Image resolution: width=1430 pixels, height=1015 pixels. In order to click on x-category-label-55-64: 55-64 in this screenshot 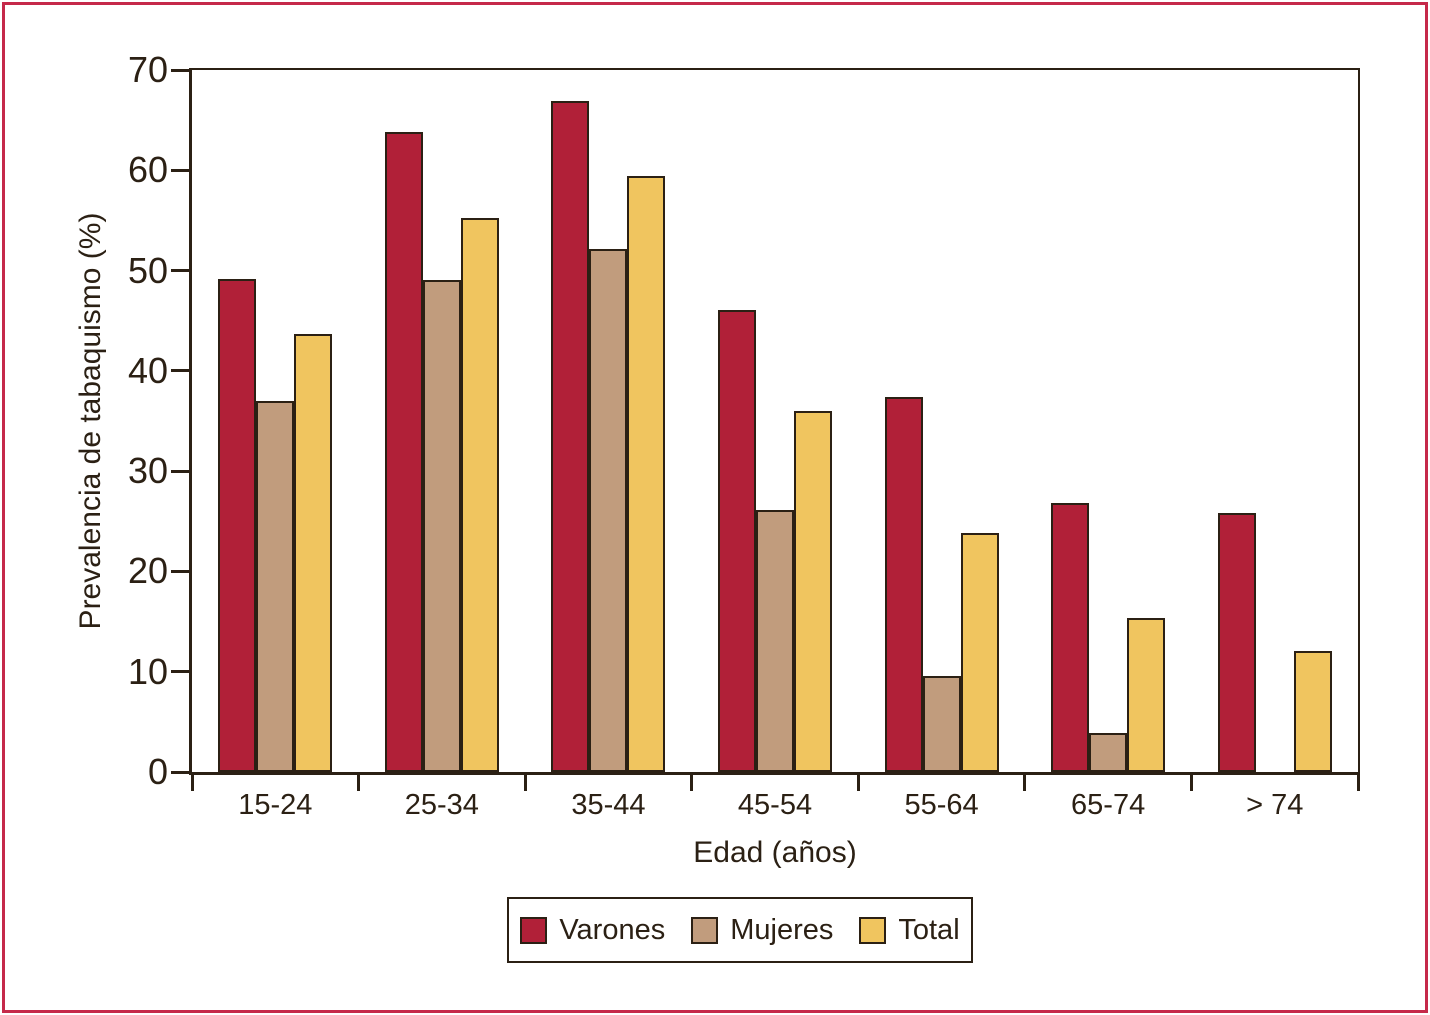, I will do `click(941, 805)`.